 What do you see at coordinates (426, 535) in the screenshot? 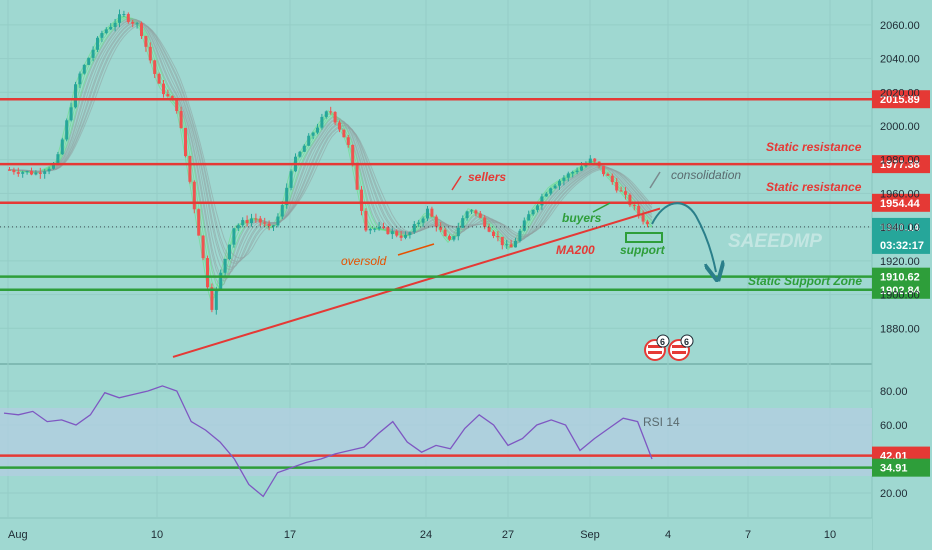
I see `time-tick-label: 24` at bounding box center [426, 535].